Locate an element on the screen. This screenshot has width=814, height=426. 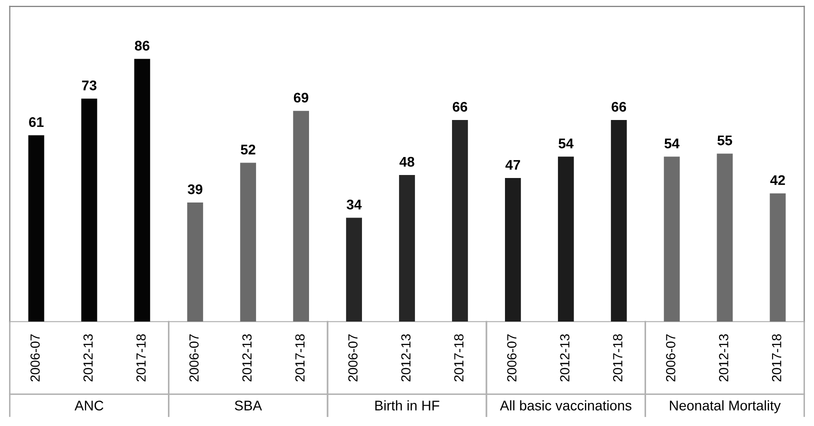
data-label: 69 is located at coordinates (301, 97).